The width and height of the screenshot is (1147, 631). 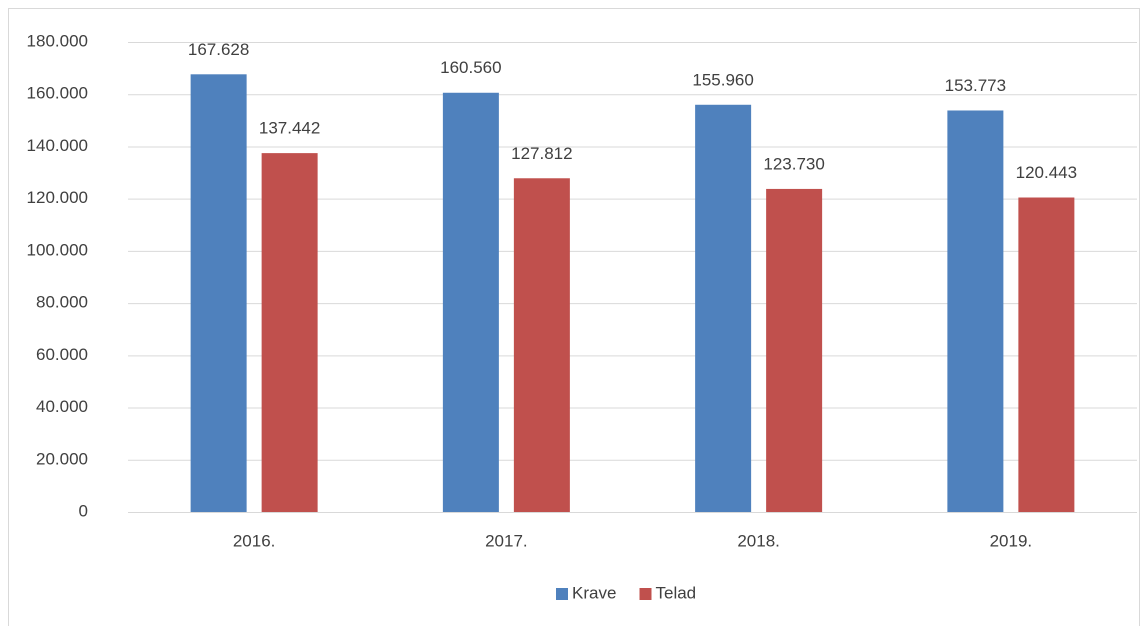 I want to click on data-label: 153.773, so click(x=975, y=85).